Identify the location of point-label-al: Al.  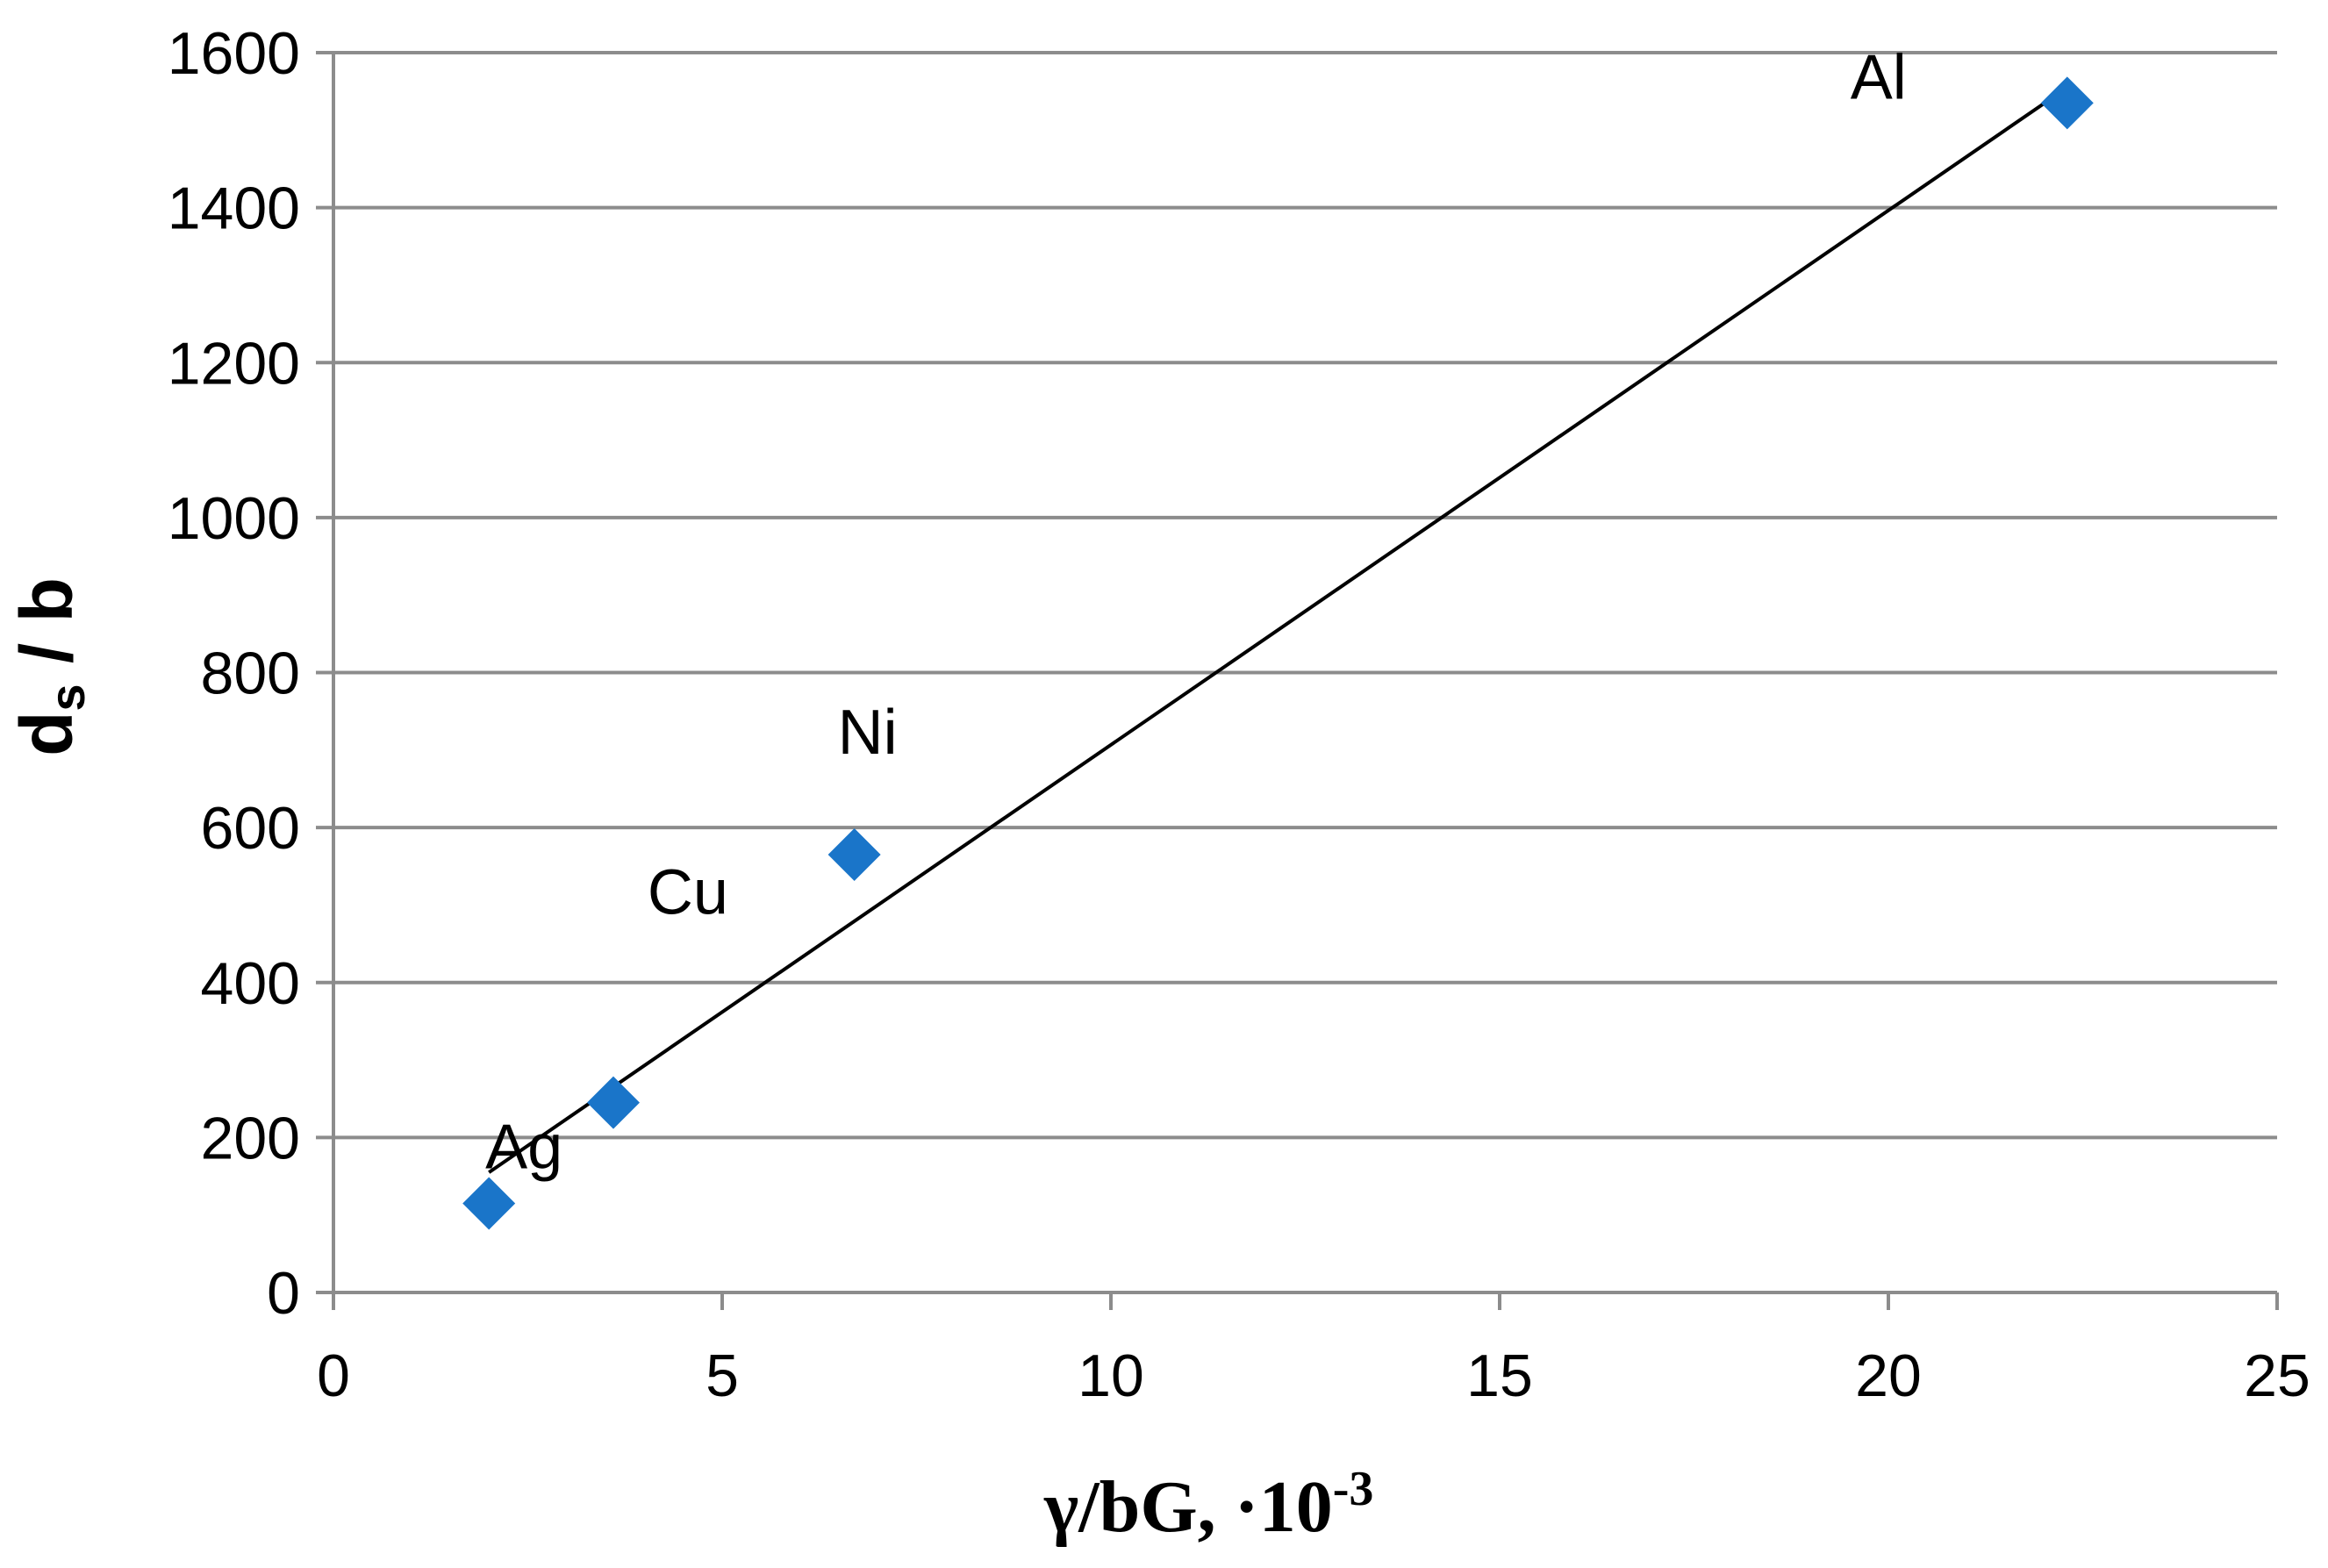
(1879, 77).